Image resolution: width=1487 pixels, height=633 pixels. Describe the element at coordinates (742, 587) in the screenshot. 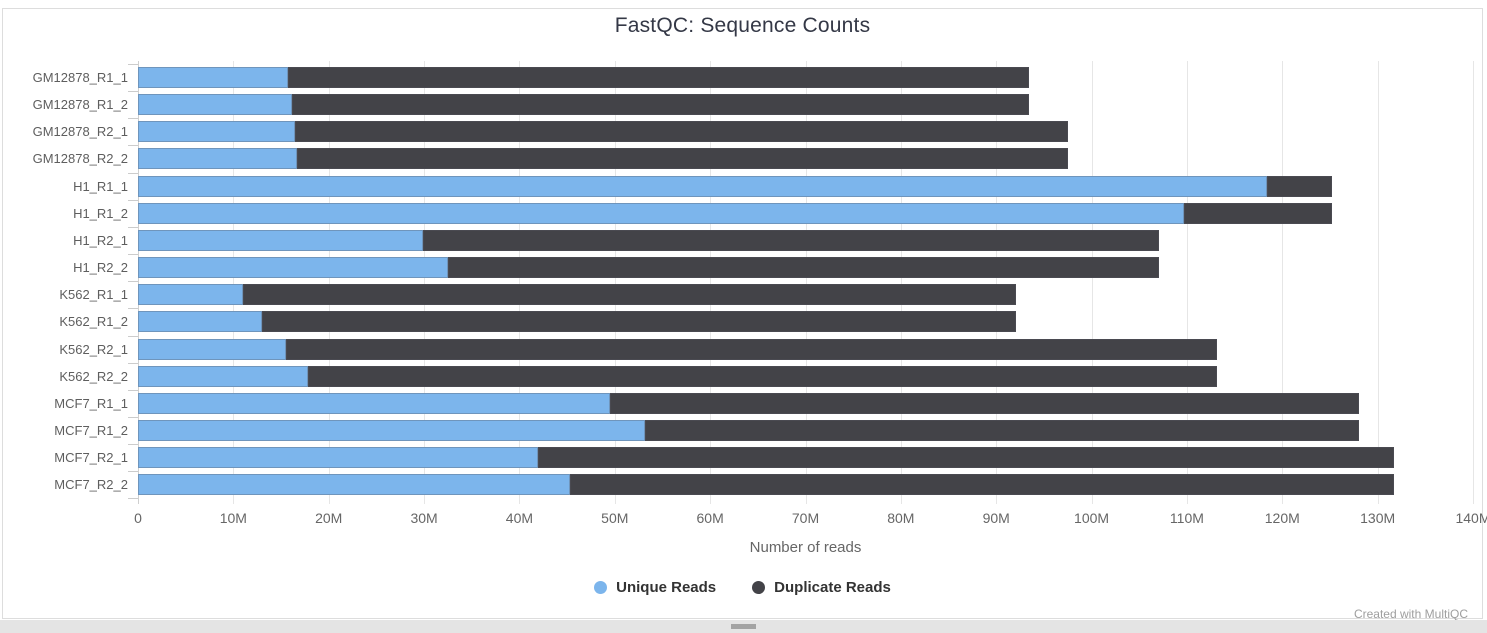

I see `legend: Unique Reads Duplicate Reads` at that location.